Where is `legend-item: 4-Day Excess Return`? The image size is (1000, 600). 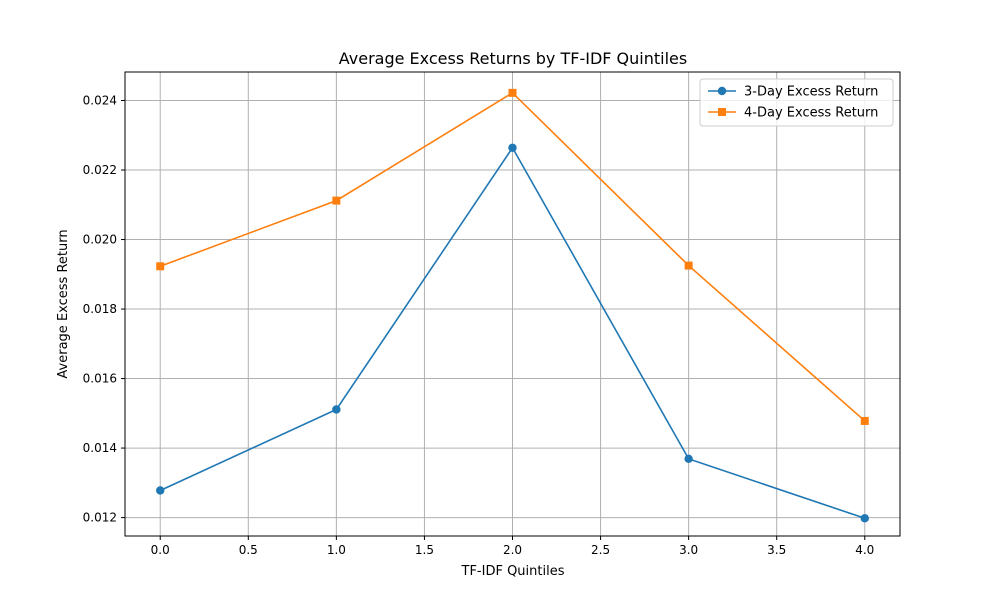 legend-item: 4-Day Excess Return is located at coordinates (793, 113).